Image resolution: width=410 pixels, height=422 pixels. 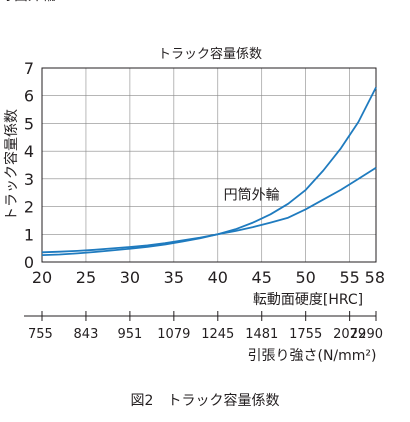 What do you see at coordinates (129, 334) in the screenshot?
I see `tensile-tick-label: 951` at bounding box center [129, 334].